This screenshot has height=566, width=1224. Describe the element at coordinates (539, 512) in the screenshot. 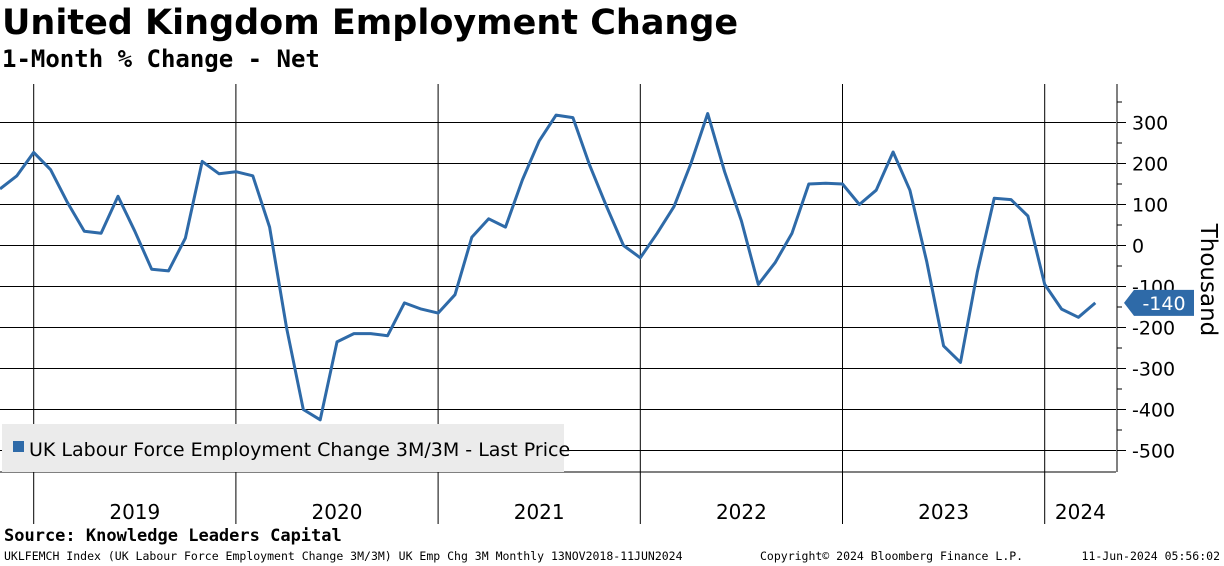

I see `x-tick-label: 2021` at that location.